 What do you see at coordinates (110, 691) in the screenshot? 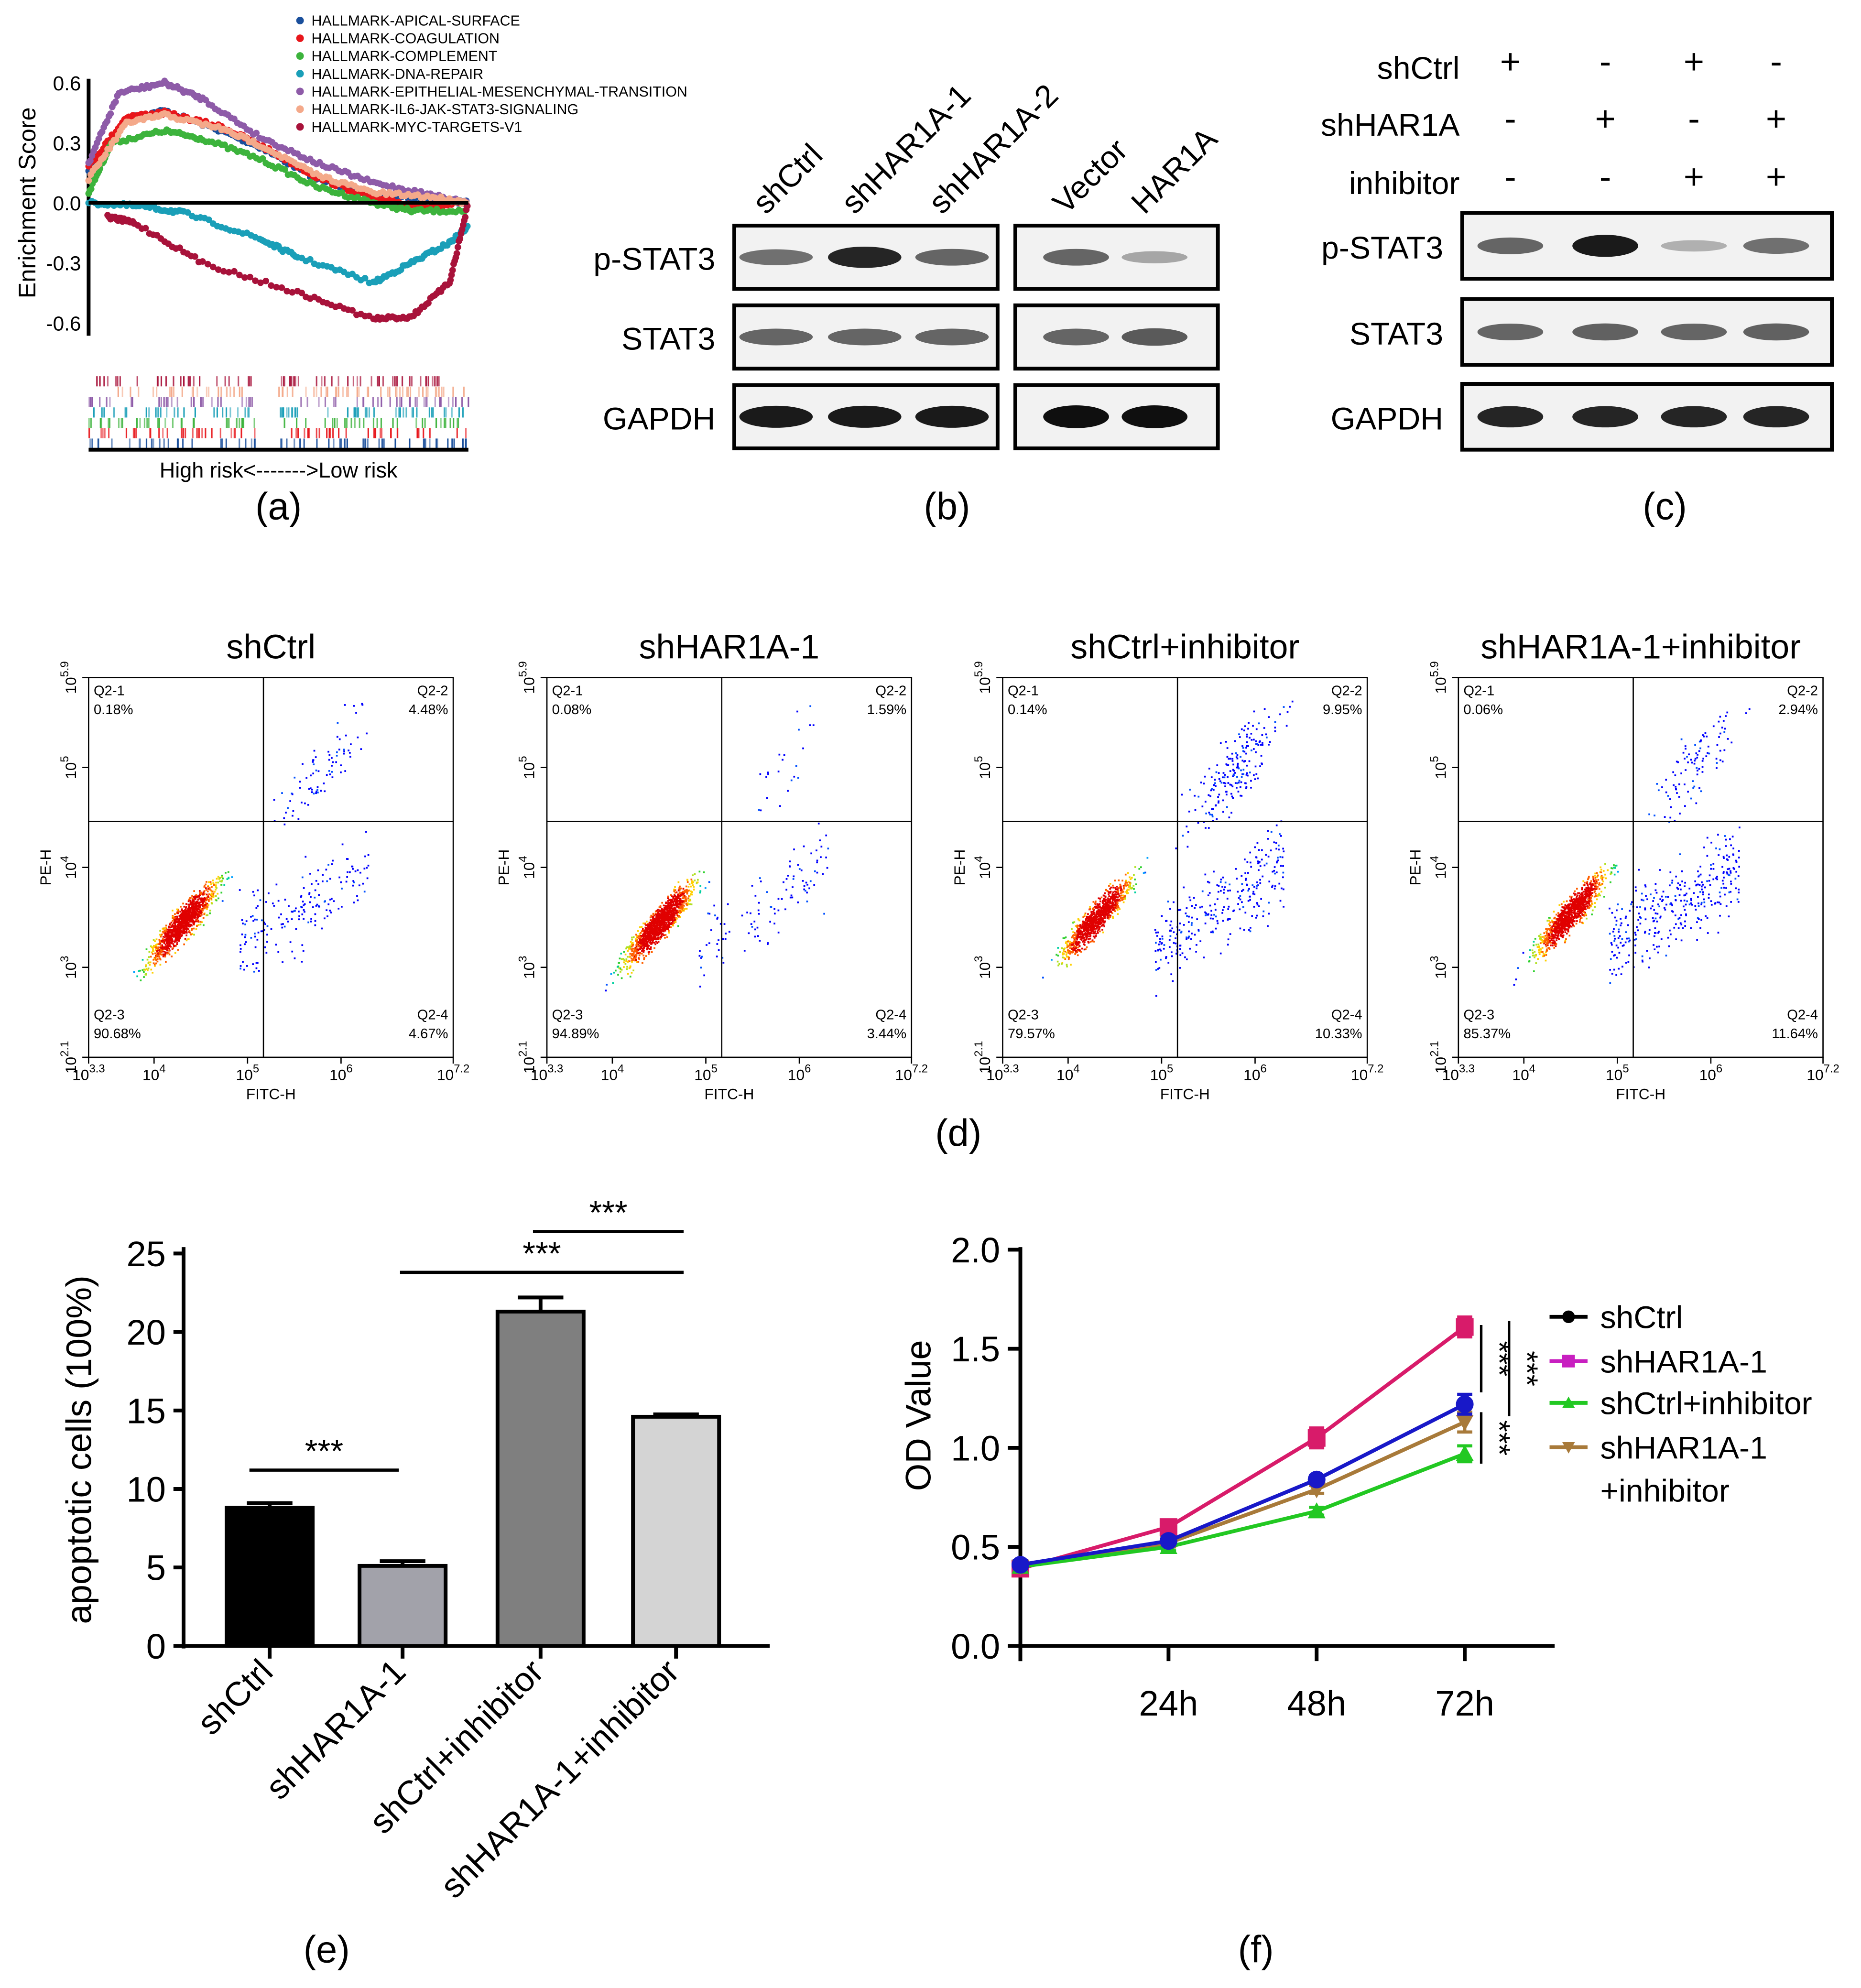
I see `quadrant-name: Q2-1` at bounding box center [110, 691].